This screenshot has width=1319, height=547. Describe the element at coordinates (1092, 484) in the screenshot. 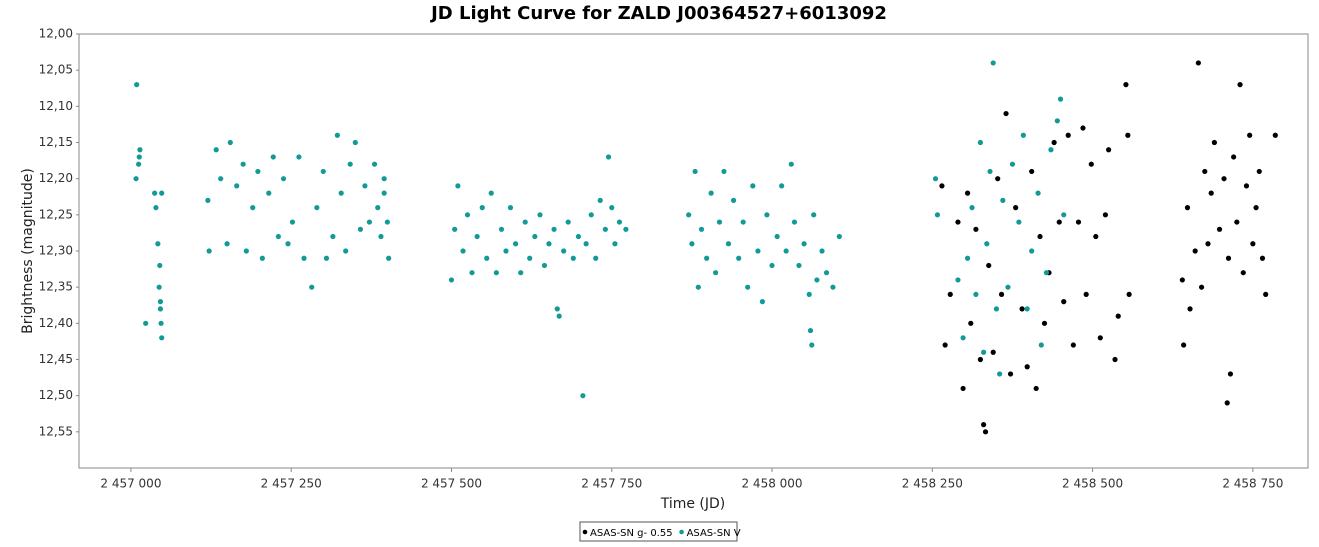

I see `x-tick-label: 2 458 500` at that location.